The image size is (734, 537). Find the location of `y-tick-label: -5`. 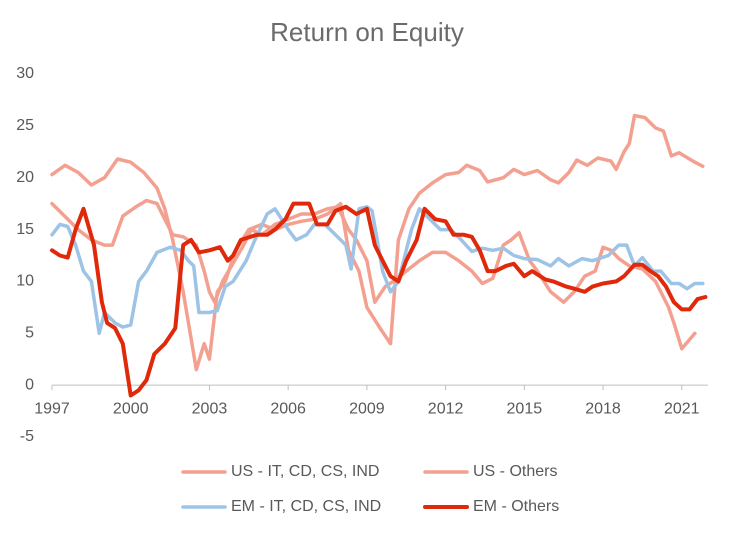

y-tick-label: -5 is located at coordinates (27, 436).